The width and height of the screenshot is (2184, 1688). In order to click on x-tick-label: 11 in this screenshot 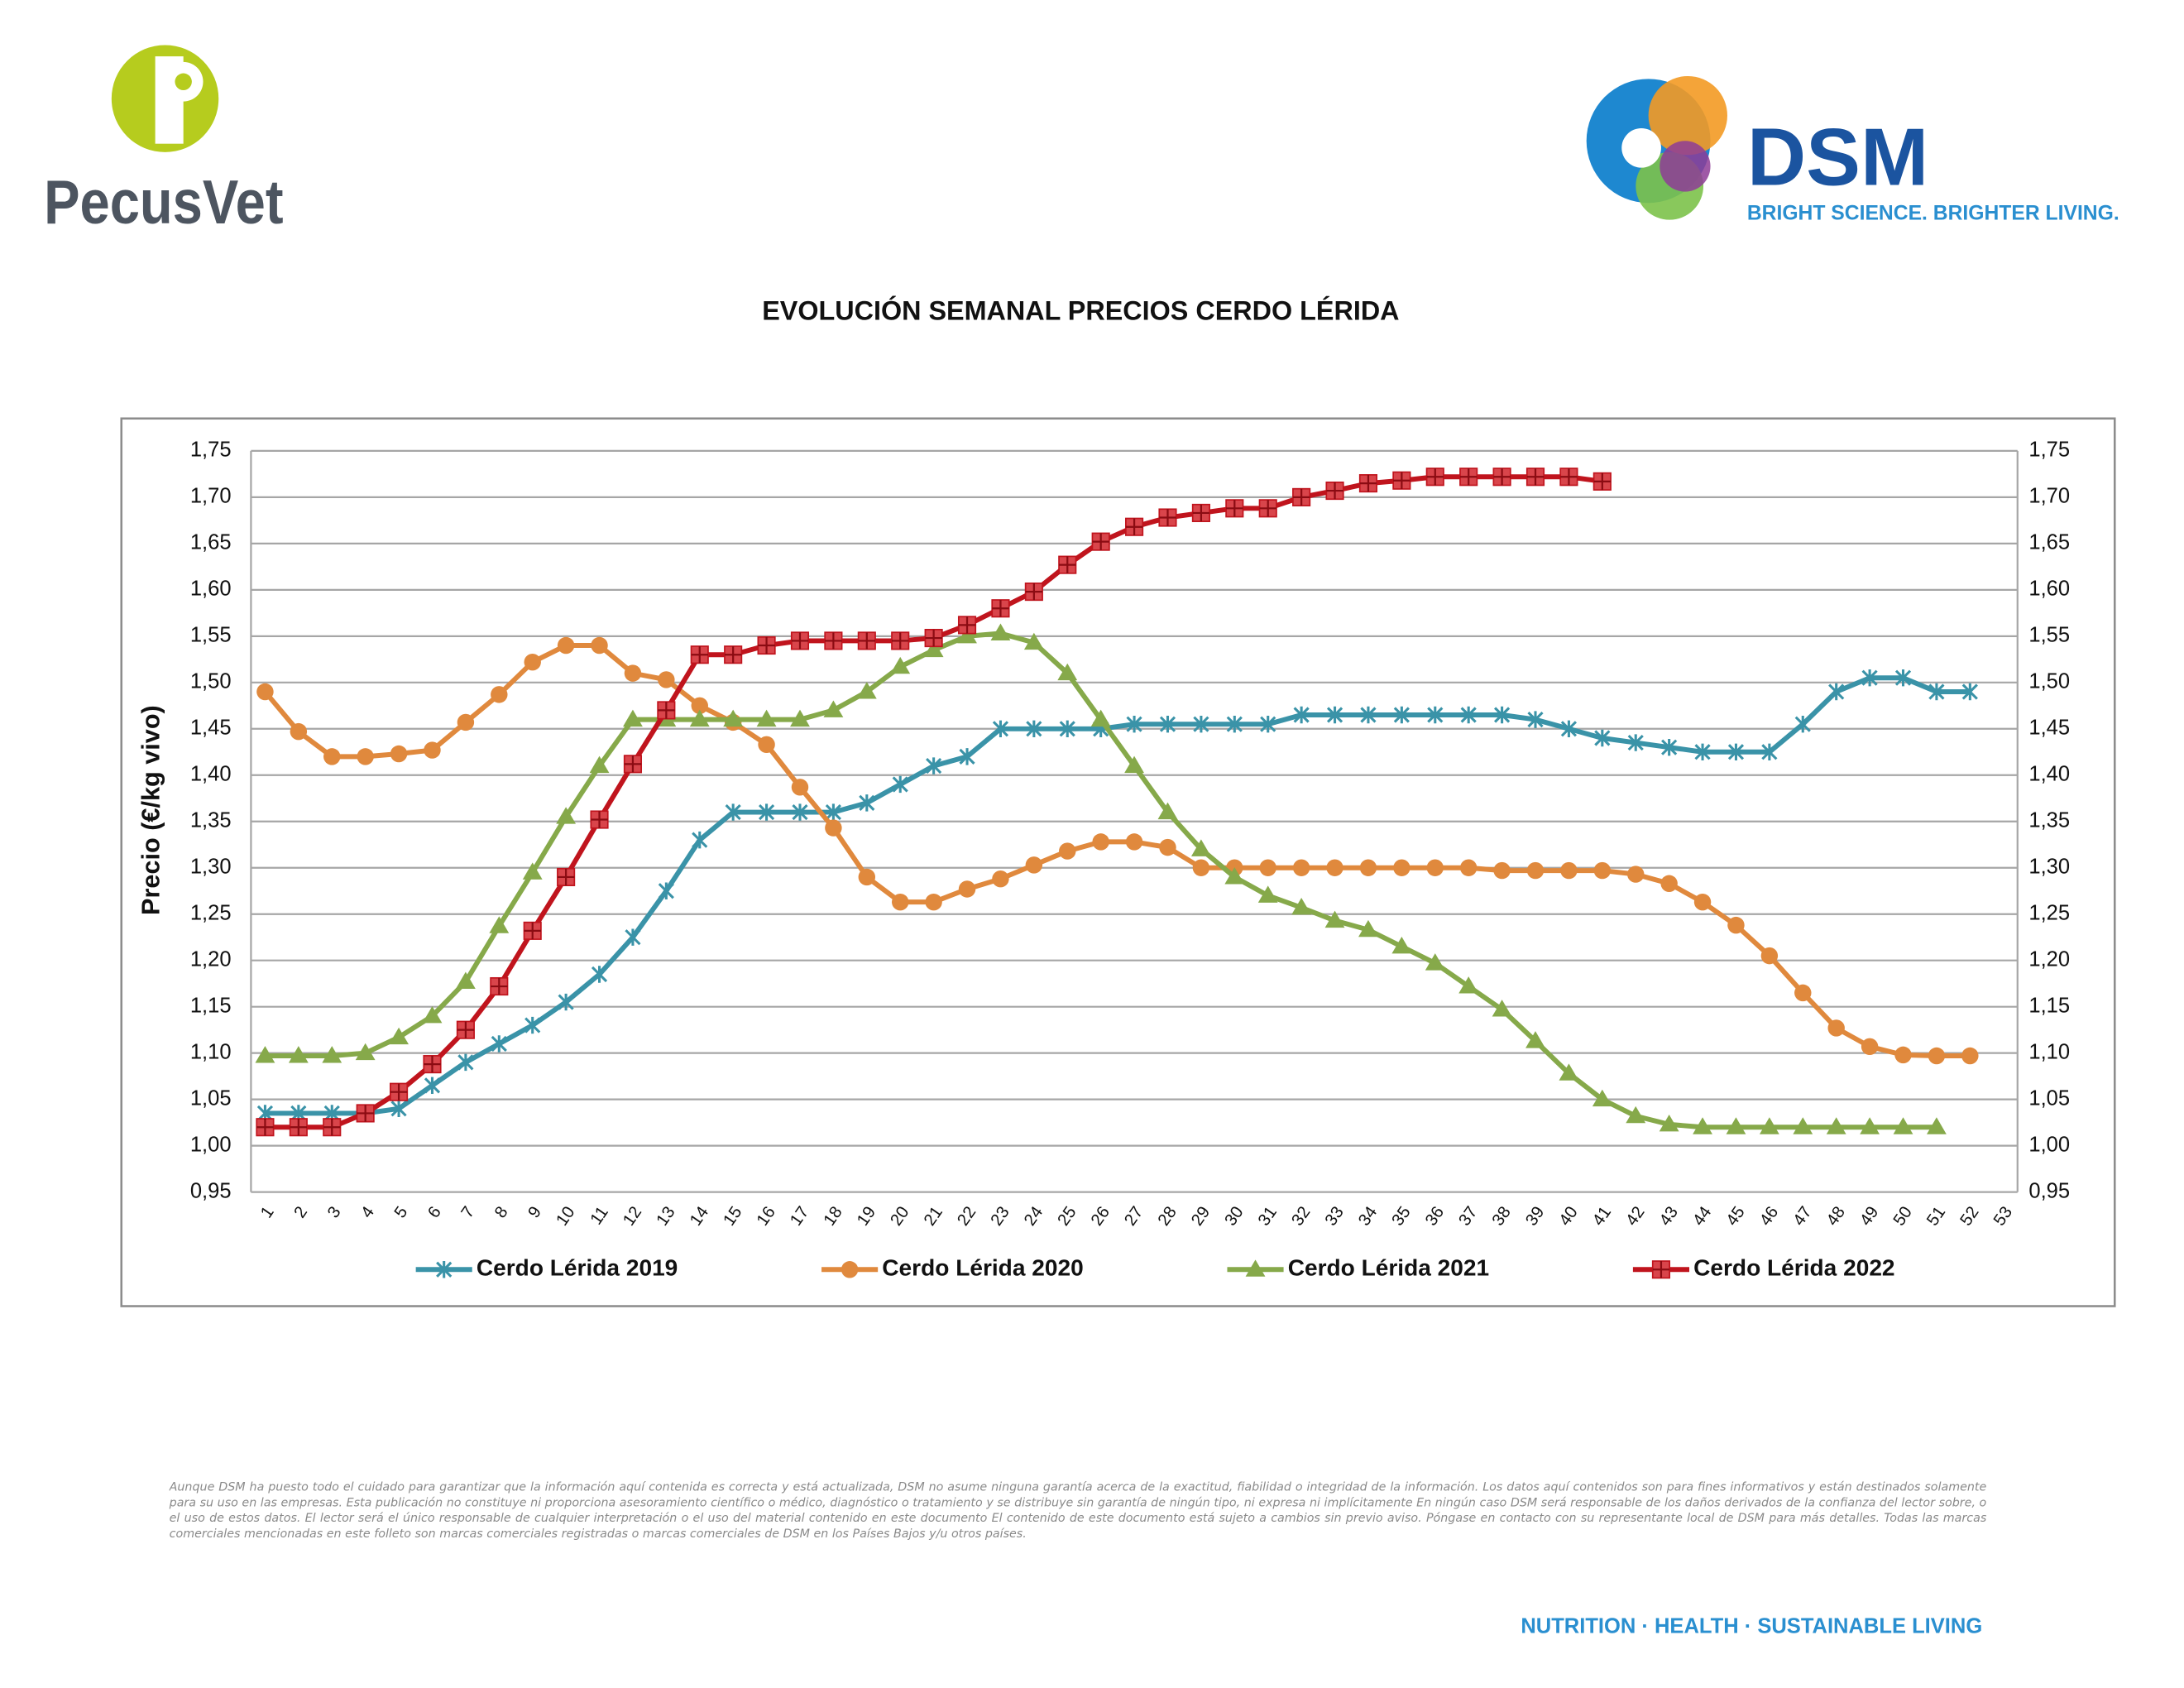, I will do `click(599, 1215)`.